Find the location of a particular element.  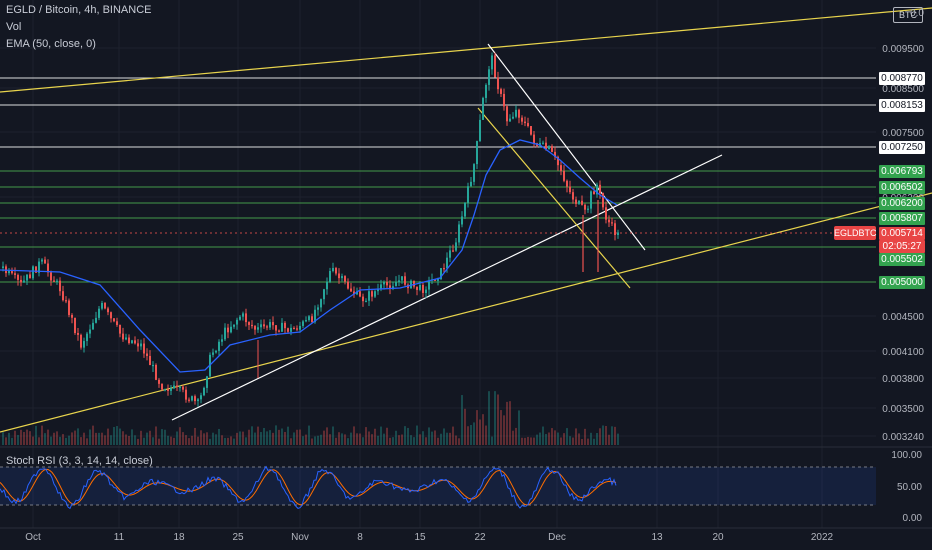

ema-legend: EMA (50, close, 0) is located at coordinates (51, 44).